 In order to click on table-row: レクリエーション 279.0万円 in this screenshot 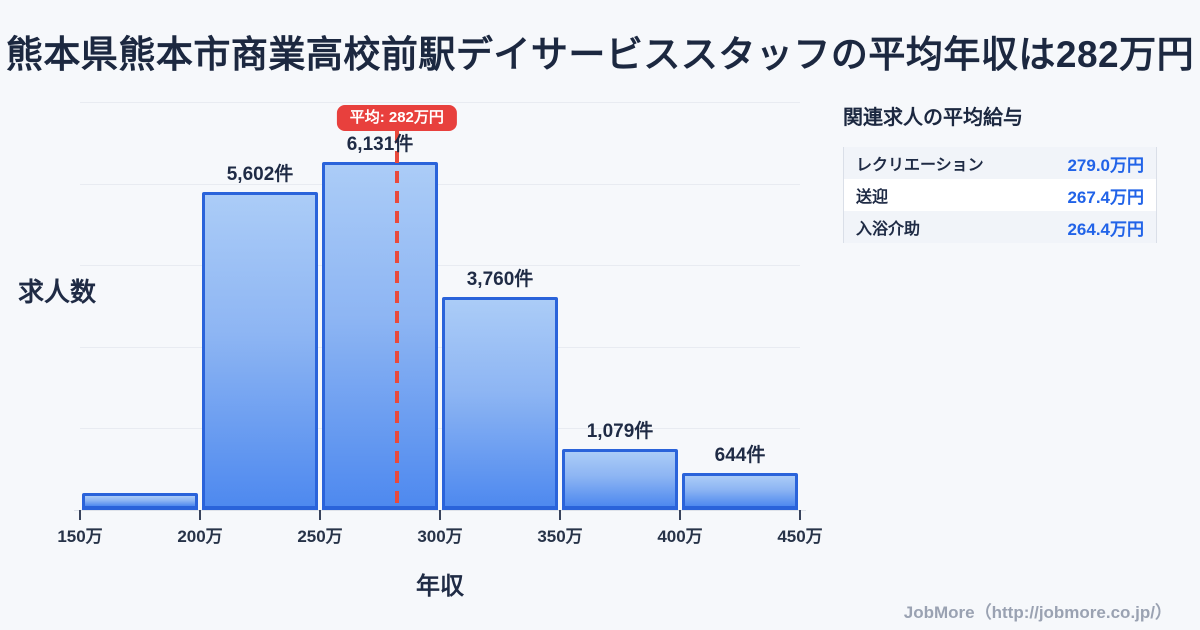, I will do `click(1000, 163)`.